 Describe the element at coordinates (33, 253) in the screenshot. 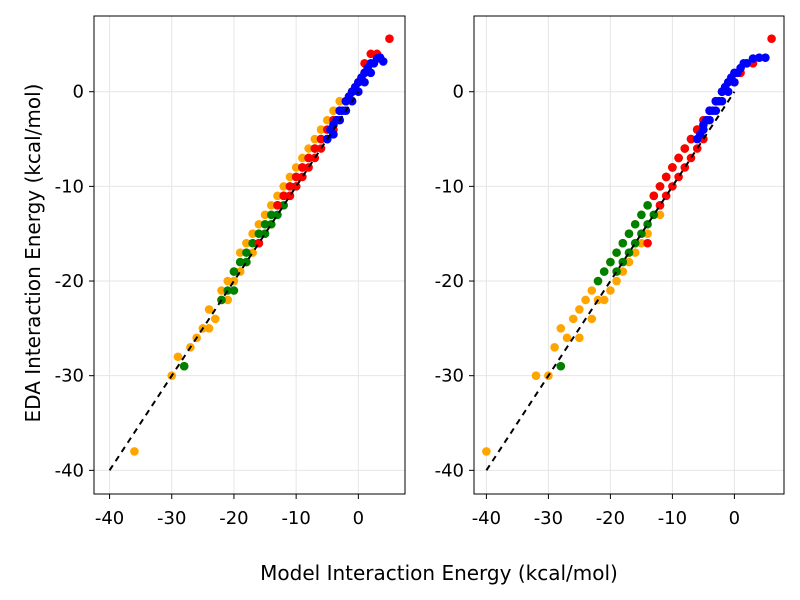

I see `y-axis-title: EDA Interaction Energy (kcal/mol)` at that location.